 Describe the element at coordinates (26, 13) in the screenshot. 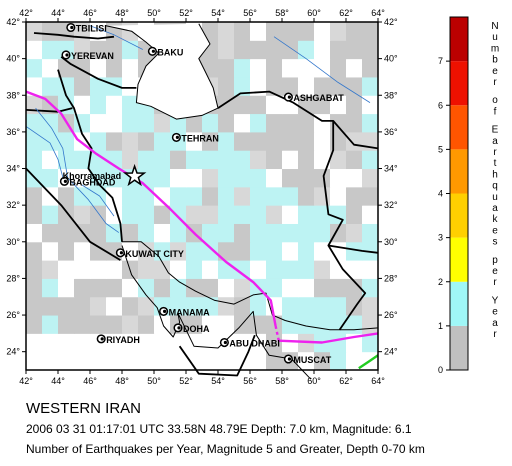

I see `lon-tick-label-top: 42°` at that location.